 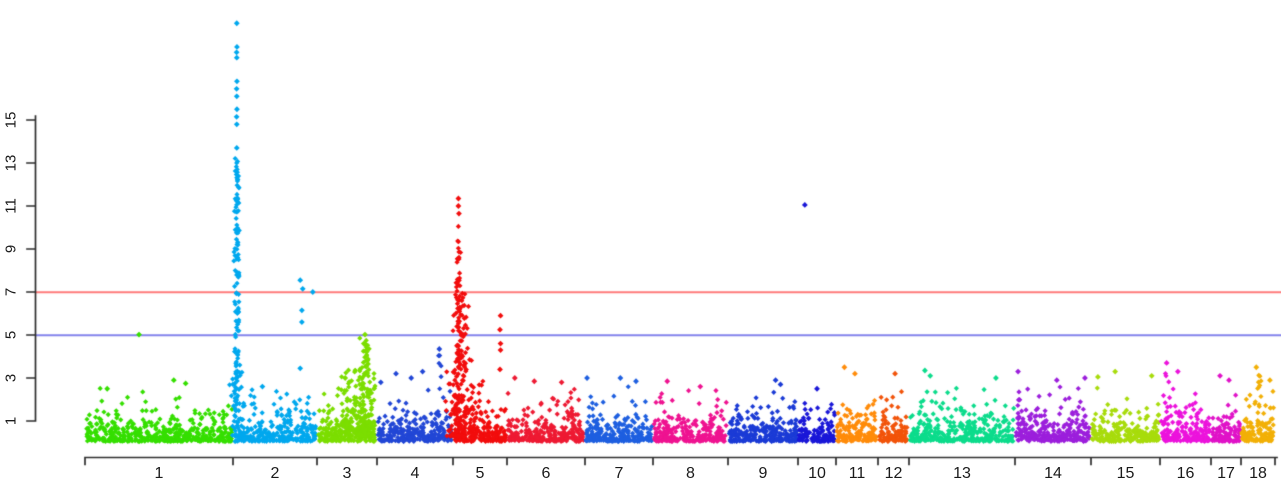 What do you see at coordinates (347, 473) in the screenshot?
I see `x-tick-label: 3` at bounding box center [347, 473].